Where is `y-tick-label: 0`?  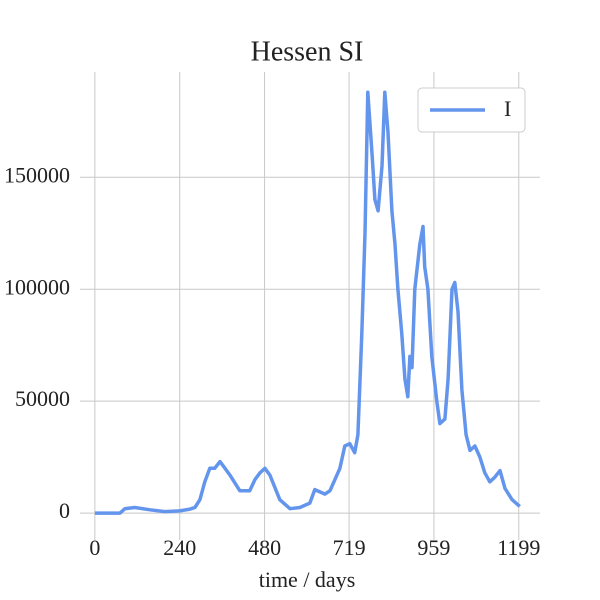
y-tick-label: 0 is located at coordinates (64, 510).